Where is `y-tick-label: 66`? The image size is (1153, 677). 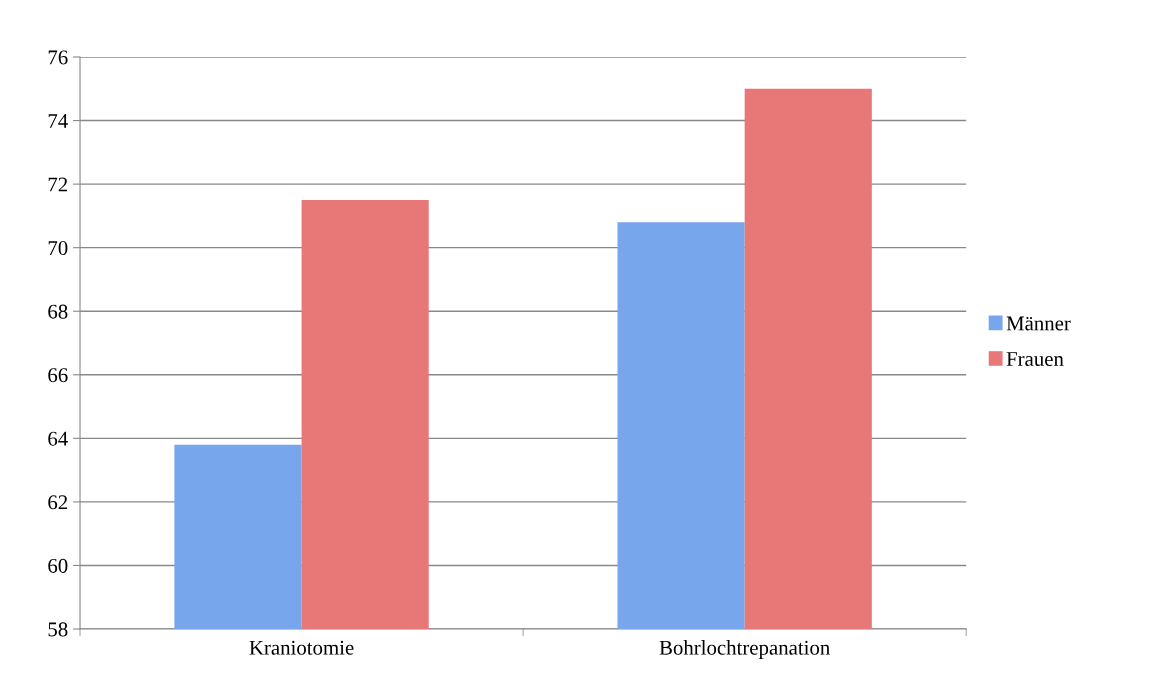
y-tick-label: 66 is located at coordinates (58, 375).